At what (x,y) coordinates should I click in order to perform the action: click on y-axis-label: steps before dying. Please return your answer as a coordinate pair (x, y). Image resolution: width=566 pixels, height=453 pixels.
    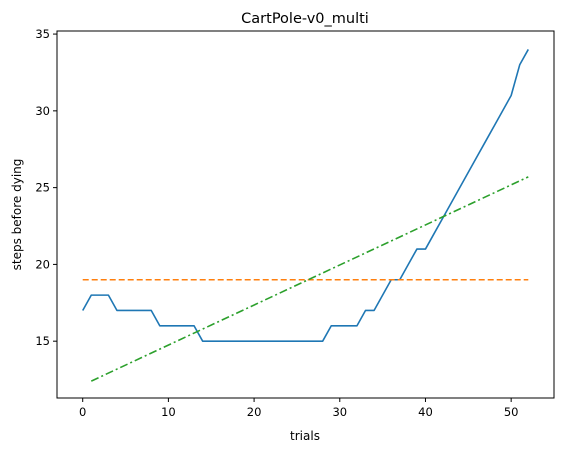
    Looking at the image, I should click on (17, 215).